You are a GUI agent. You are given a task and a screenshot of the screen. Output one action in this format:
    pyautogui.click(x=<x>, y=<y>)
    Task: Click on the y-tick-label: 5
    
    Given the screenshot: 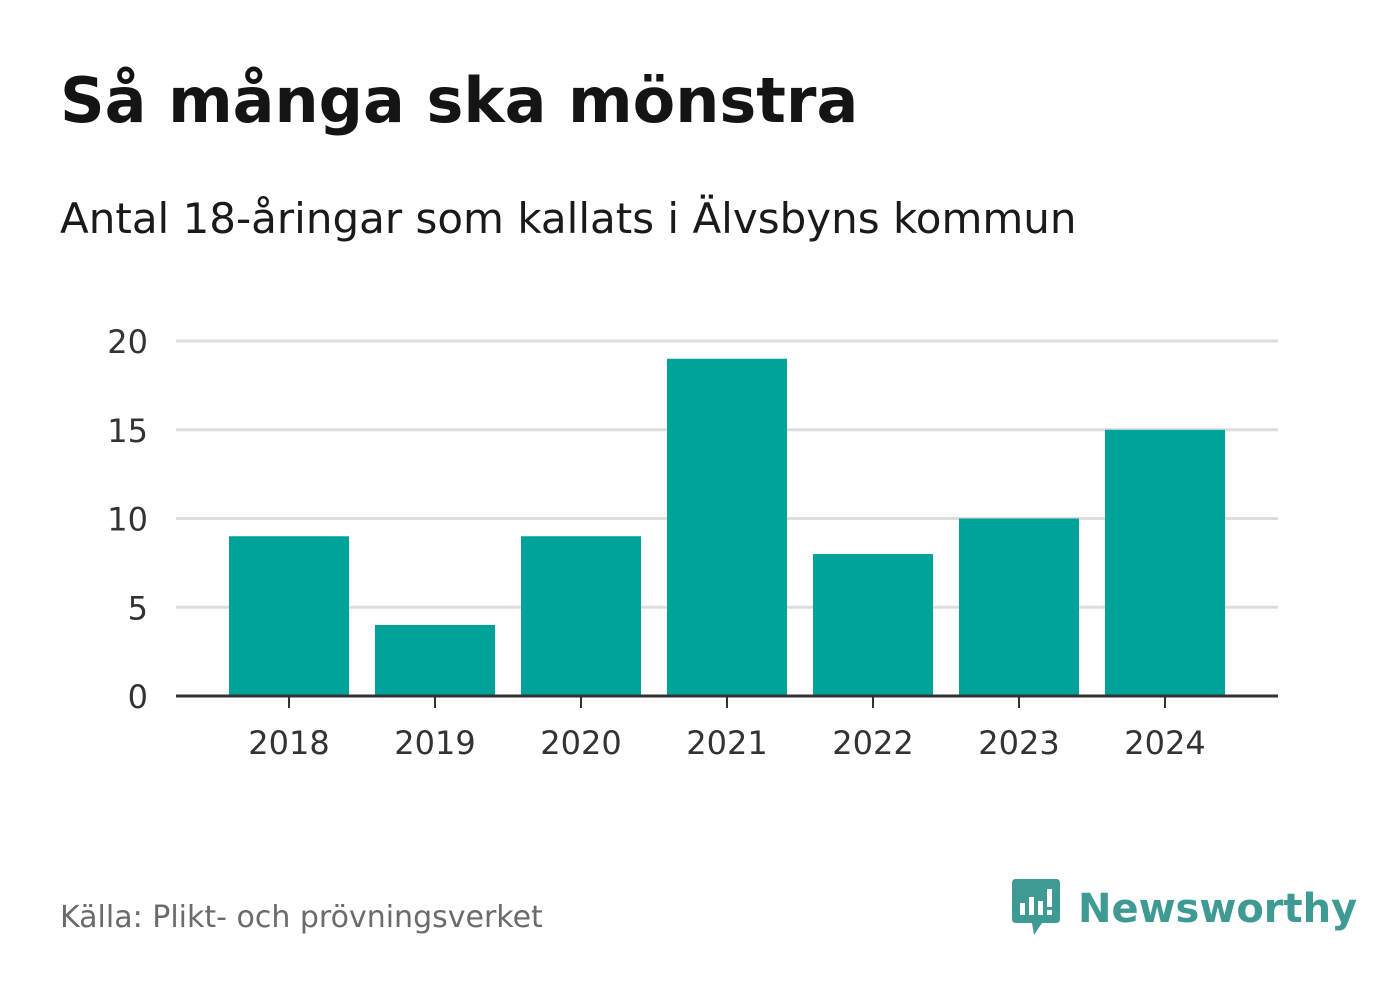 What is the action you would take?
    pyautogui.click(x=138, y=608)
    